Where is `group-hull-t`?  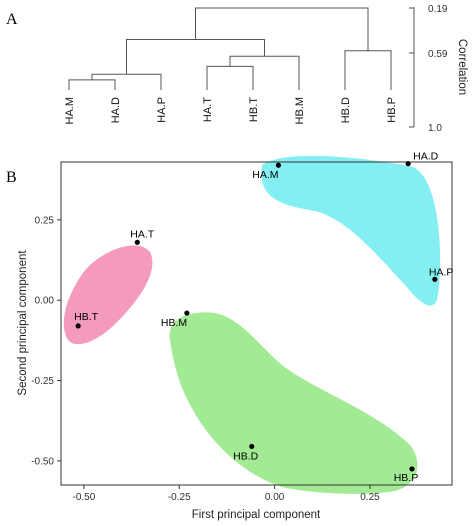 group-hull-t is located at coordinates (108, 295).